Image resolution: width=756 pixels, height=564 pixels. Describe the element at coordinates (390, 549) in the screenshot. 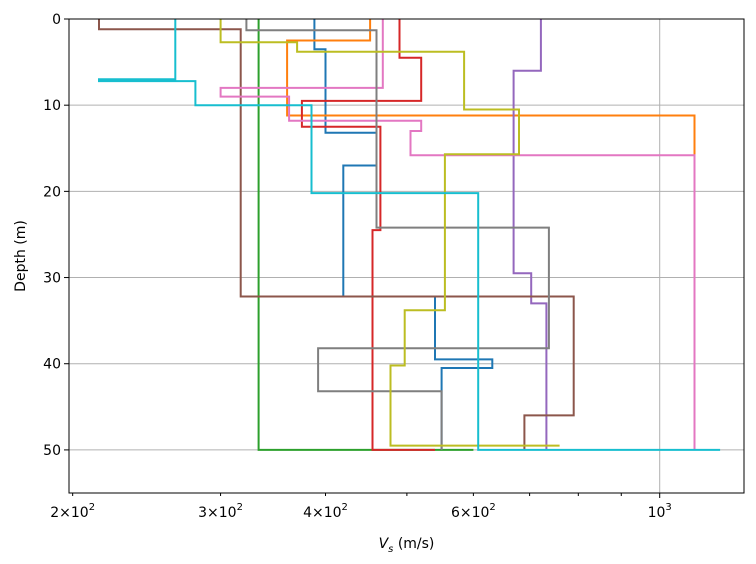

I see `x-axis-label-sub: s` at that location.